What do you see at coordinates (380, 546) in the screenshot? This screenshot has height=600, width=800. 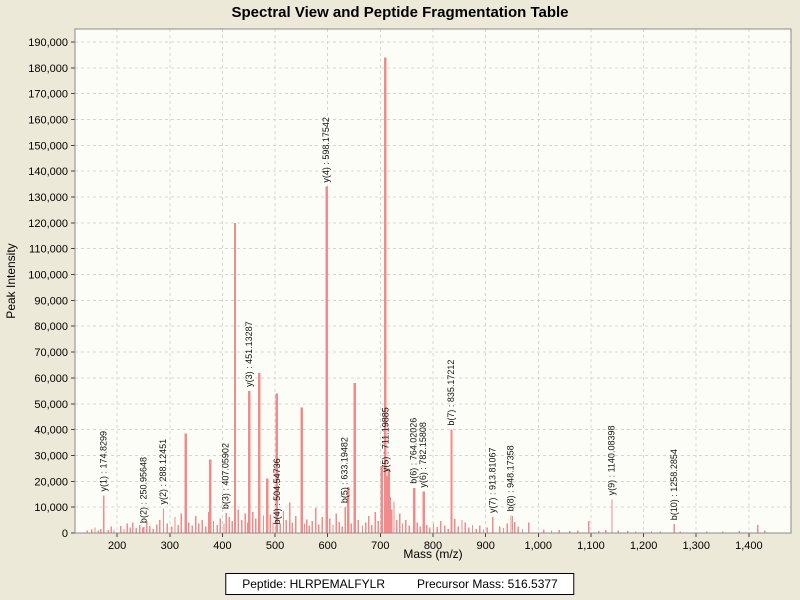 I see `x-tick-label: 700` at bounding box center [380, 546].